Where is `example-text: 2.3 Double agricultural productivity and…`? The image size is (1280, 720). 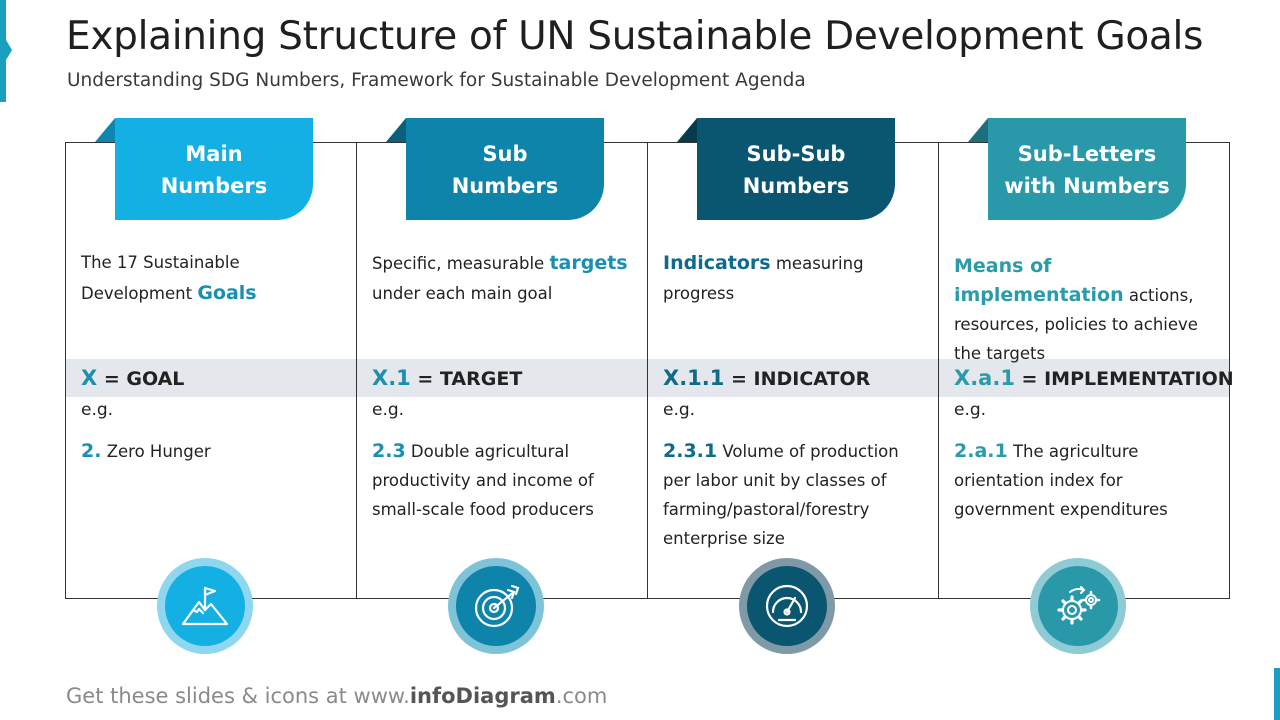
example-text: 2.3 Double agricultural productivity and… is located at coordinates (504, 480).